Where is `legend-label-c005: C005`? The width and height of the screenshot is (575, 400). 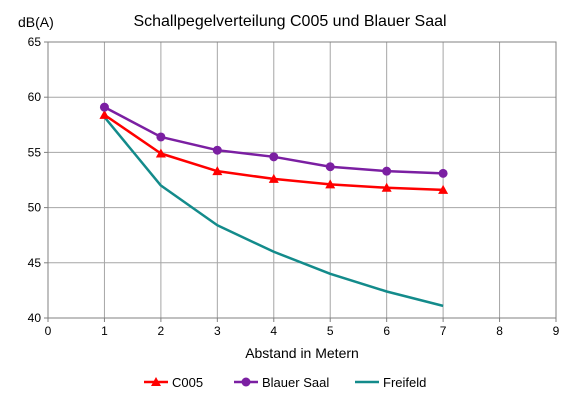 legend-label-c005: C005 is located at coordinates (187, 382).